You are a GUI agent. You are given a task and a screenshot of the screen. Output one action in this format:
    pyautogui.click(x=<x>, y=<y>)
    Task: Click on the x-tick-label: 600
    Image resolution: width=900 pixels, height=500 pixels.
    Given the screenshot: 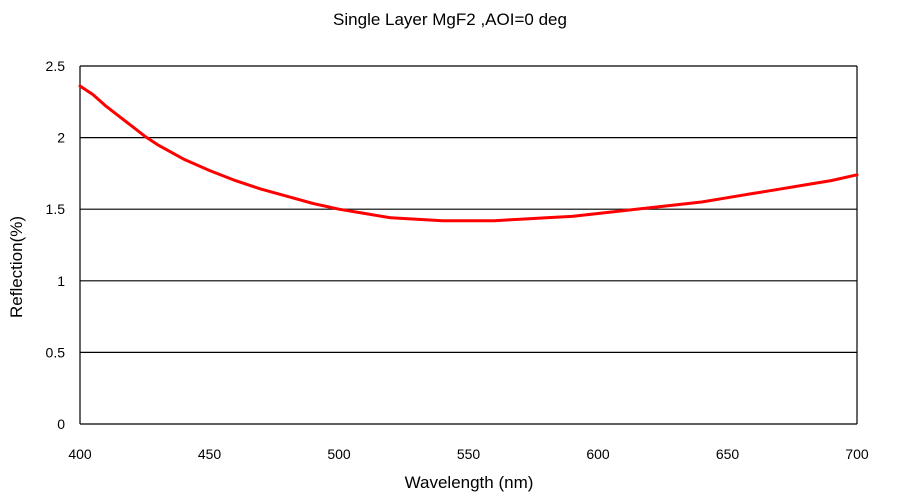 What is the action you would take?
    pyautogui.click(x=598, y=454)
    